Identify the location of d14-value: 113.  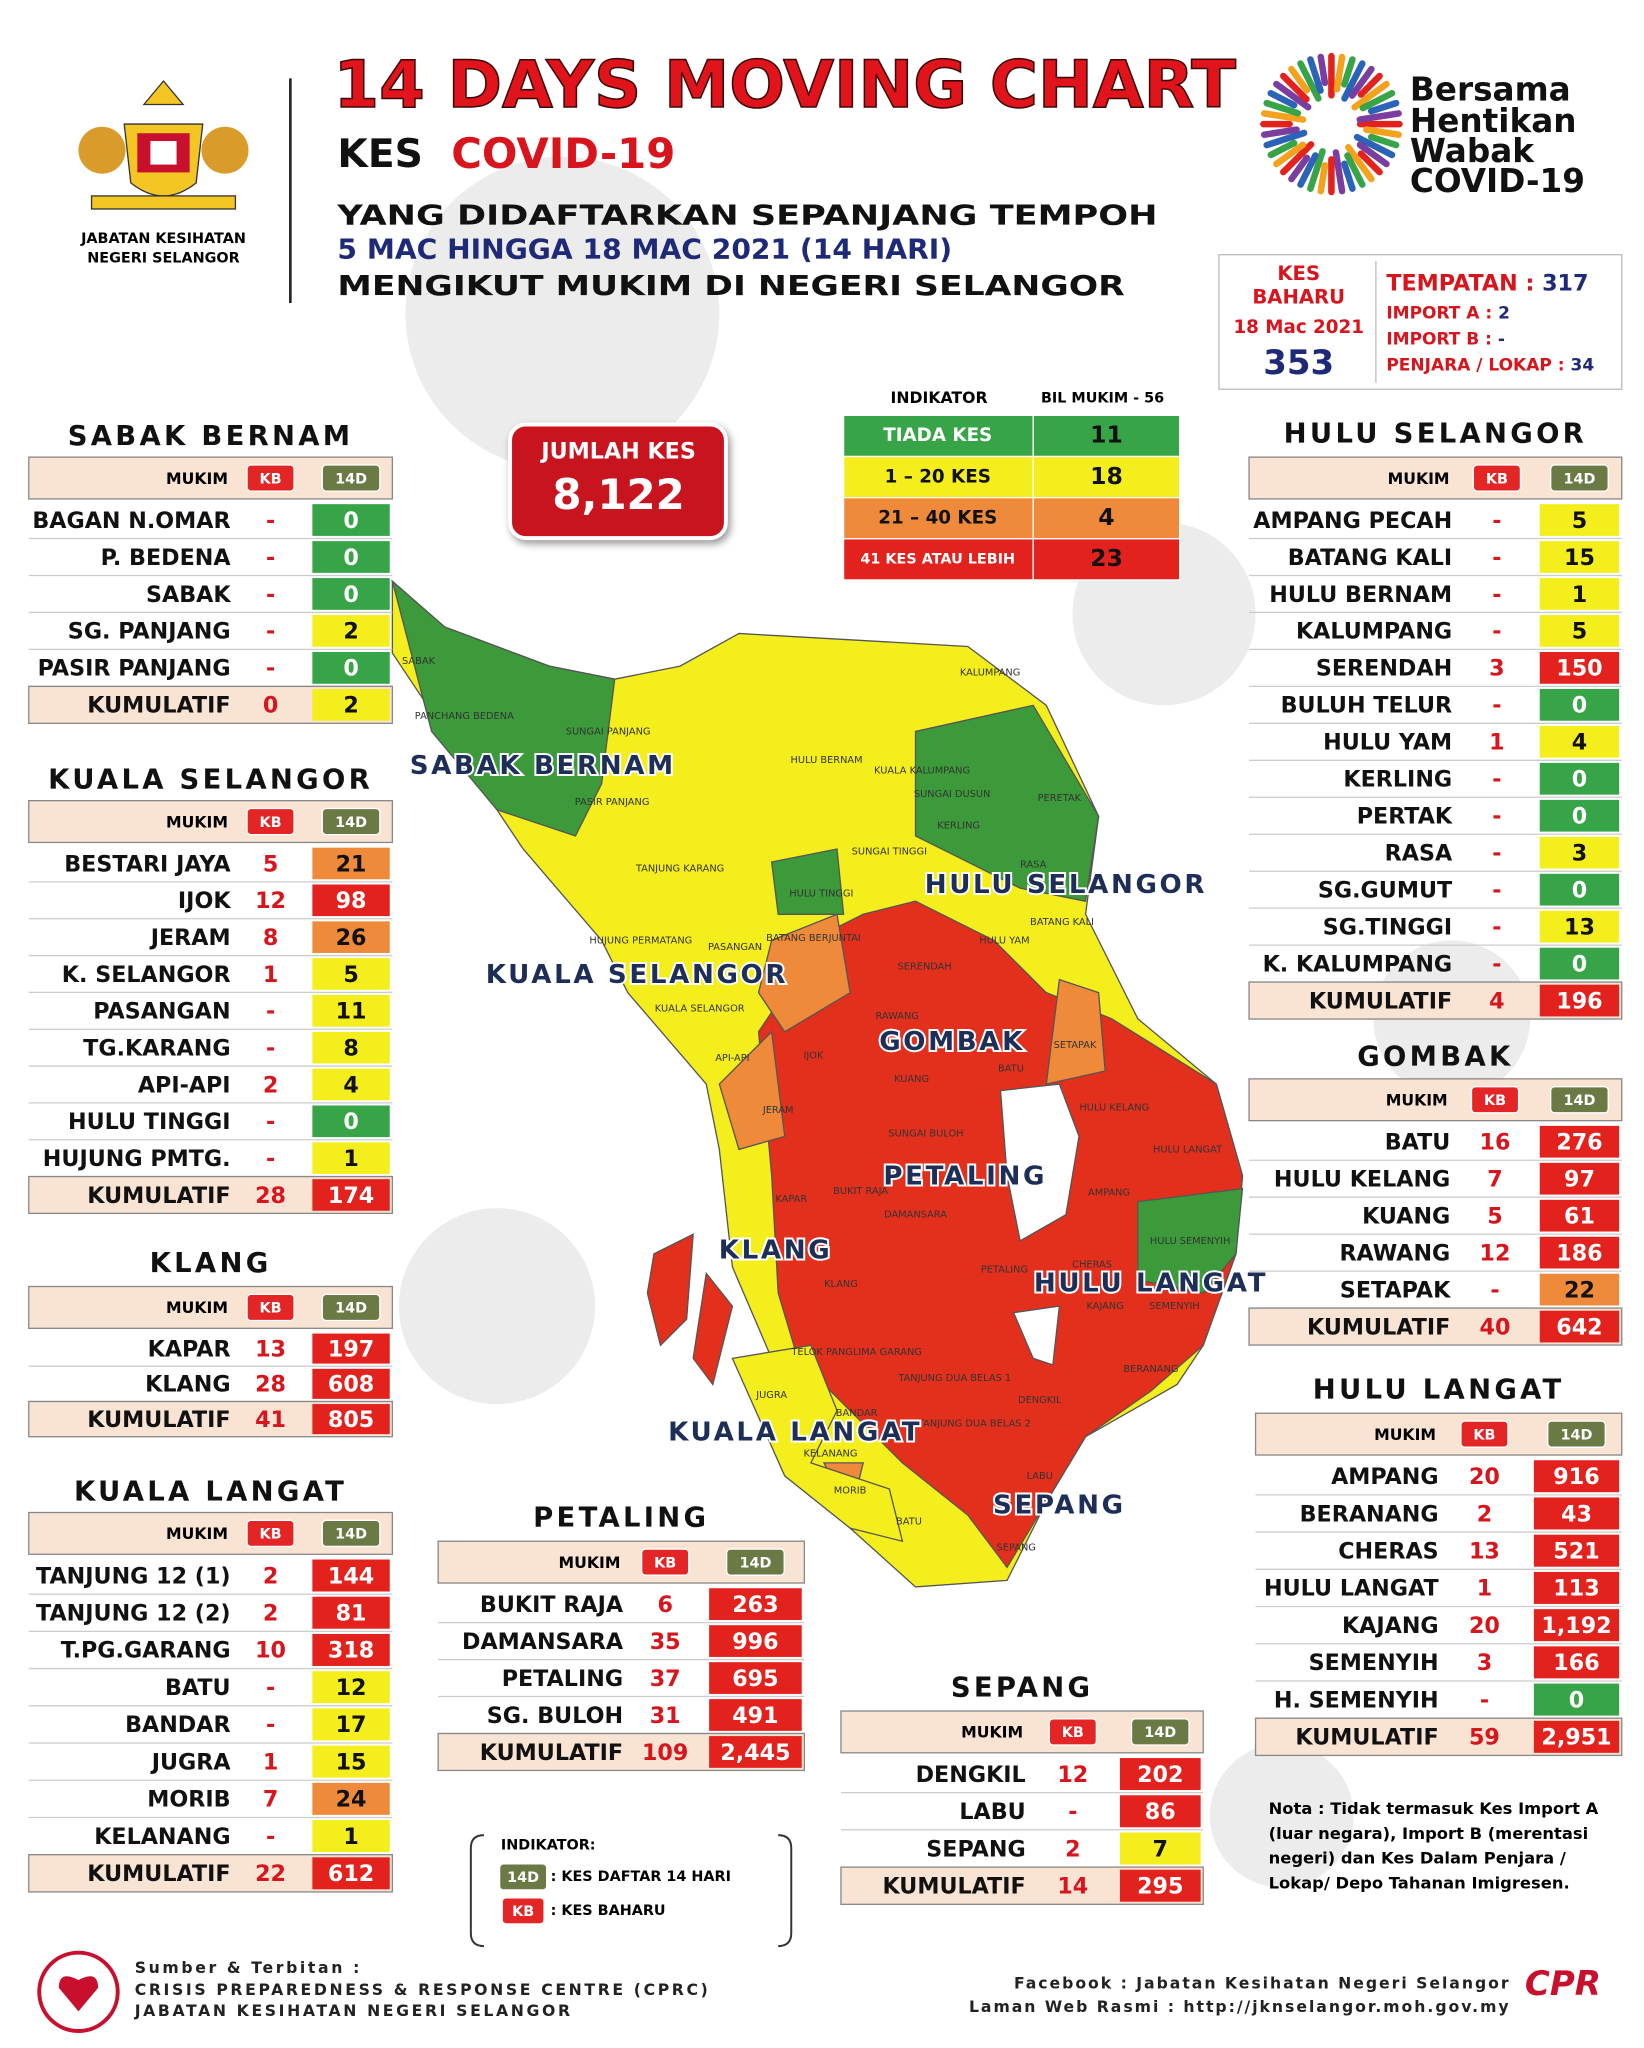
(1576, 1589).